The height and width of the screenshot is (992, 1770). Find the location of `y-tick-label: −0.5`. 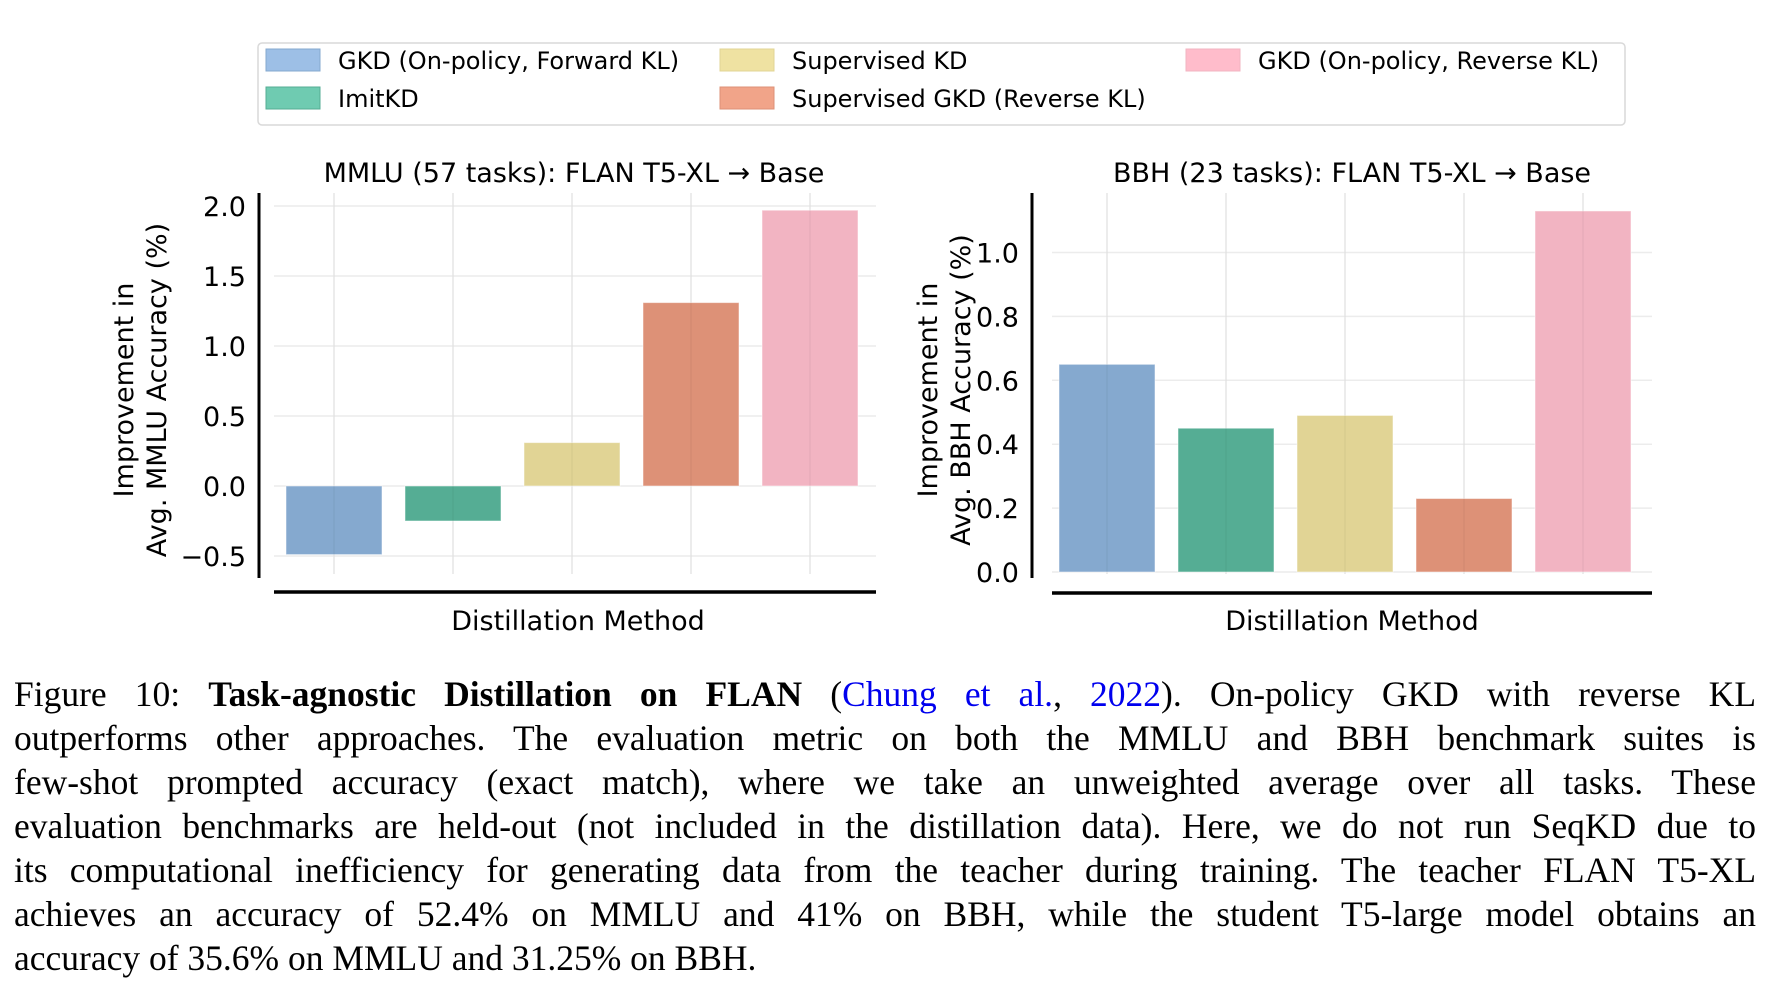

y-tick-label: −0.5 is located at coordinates (213, 557).